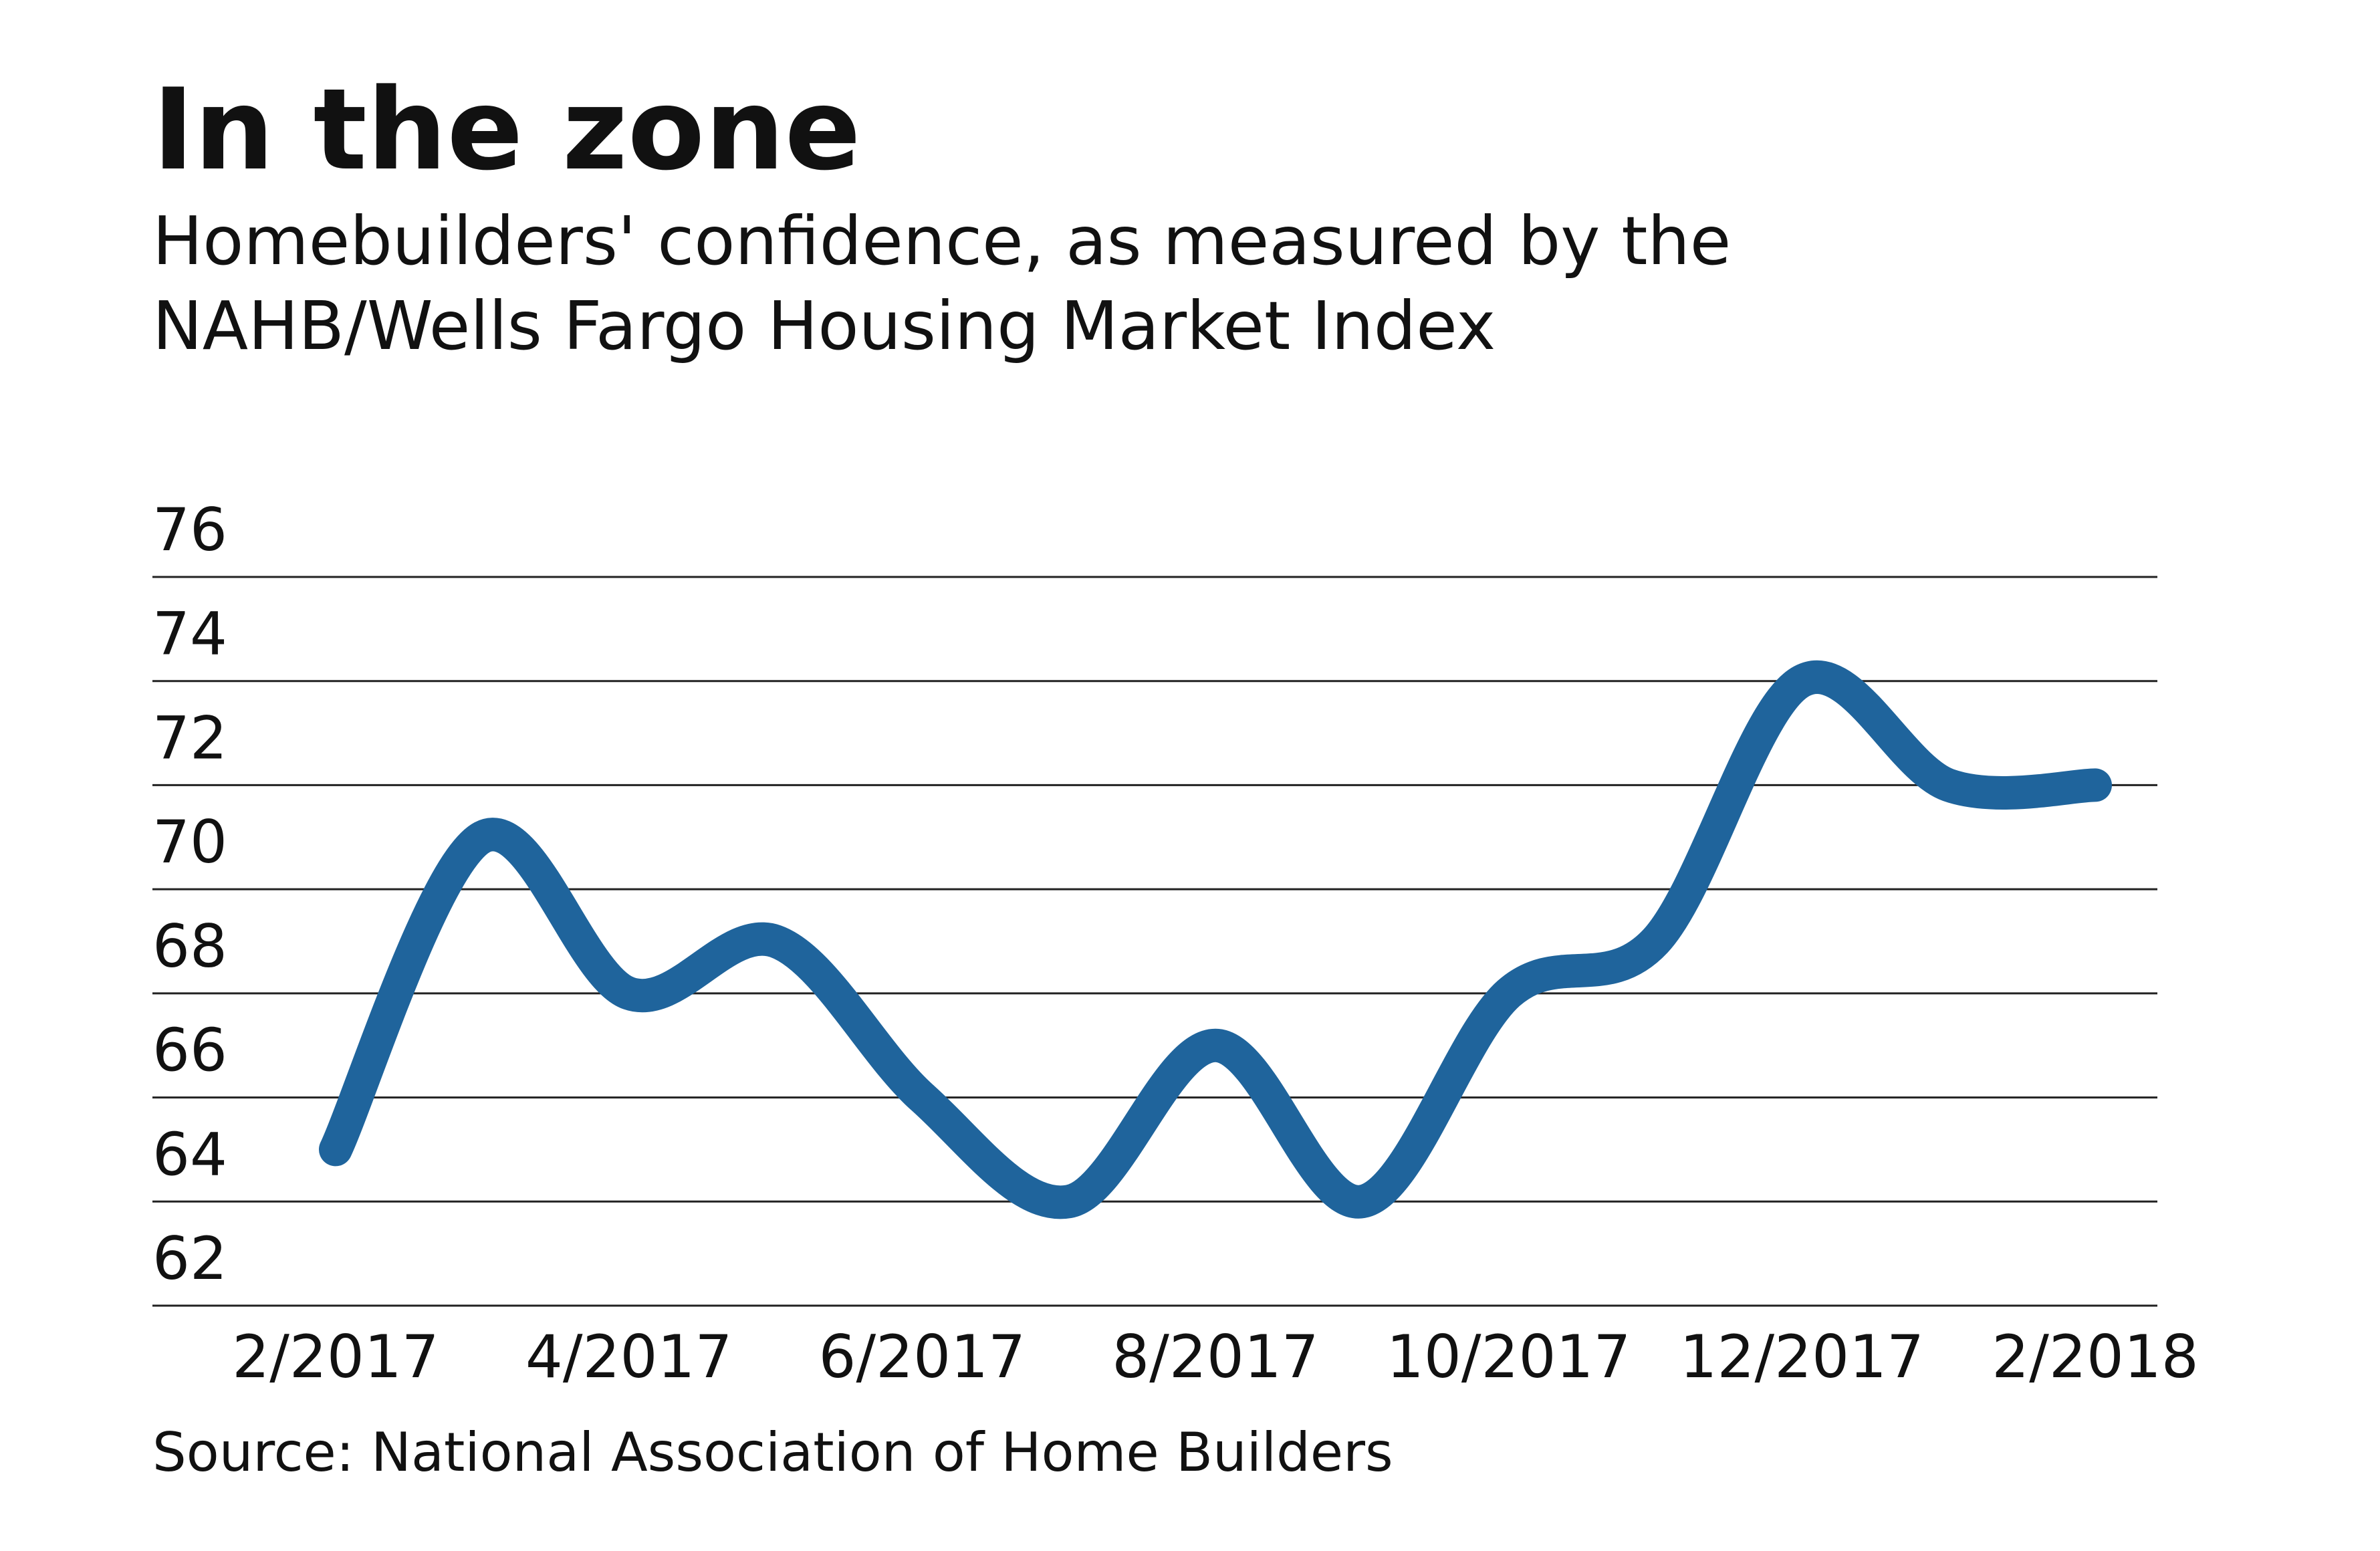 Image resolution: width=2380 pixels, height=1551 pixels. I want to click on x-tick-label: 4/2017, so click(629, 1356).